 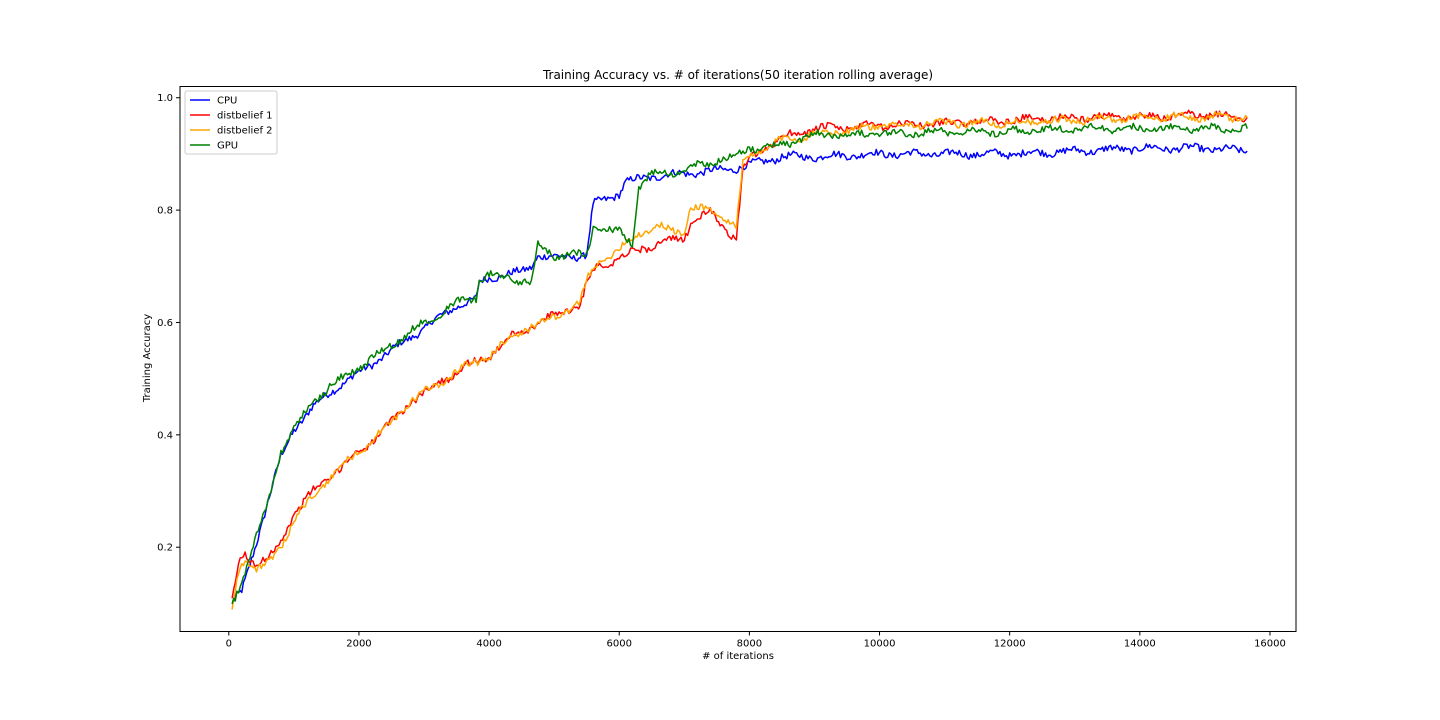 What do you see at coordinates (880, 644) in the screenshot?
I see `x-tick-label: 10000` at bounding box center [880, 644].